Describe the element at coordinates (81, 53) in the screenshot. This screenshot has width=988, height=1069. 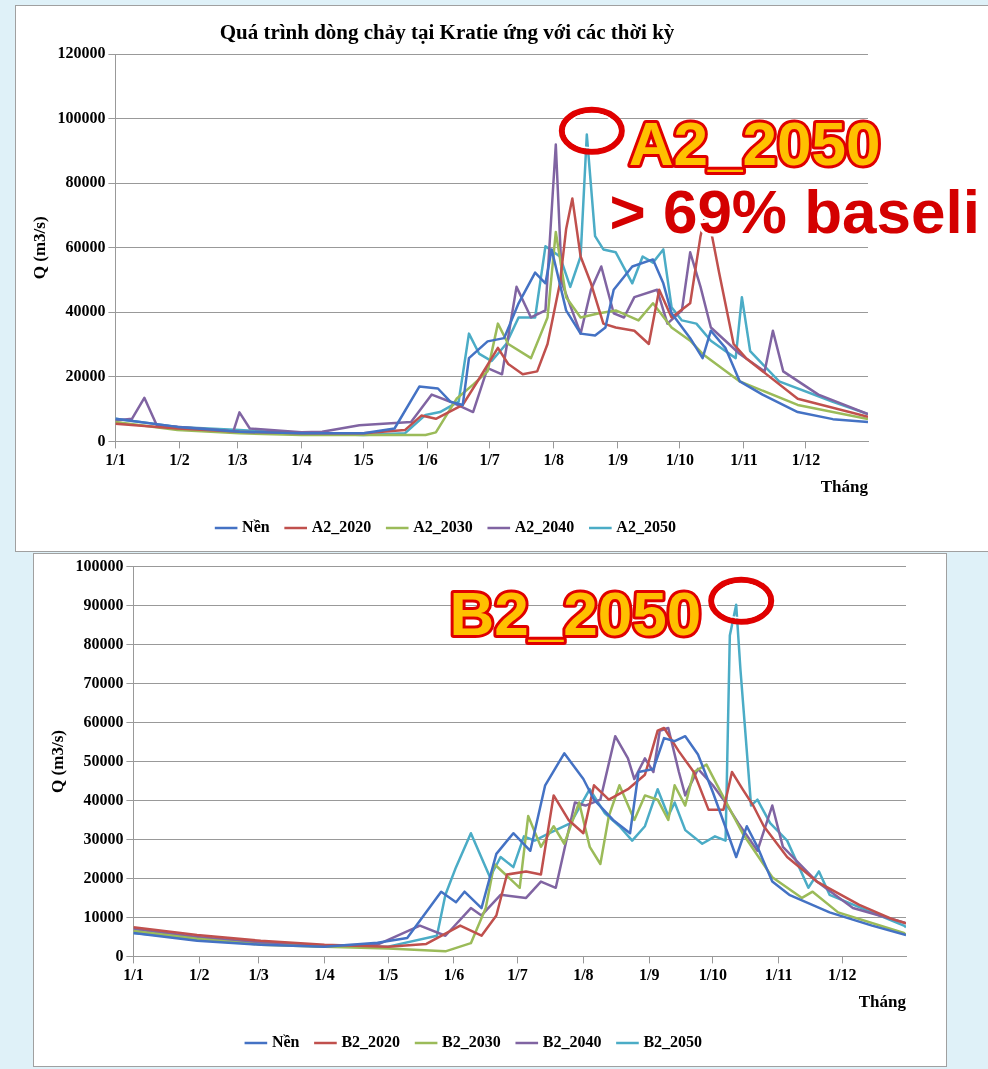
I see `y-tick-label: 120000` at that location.